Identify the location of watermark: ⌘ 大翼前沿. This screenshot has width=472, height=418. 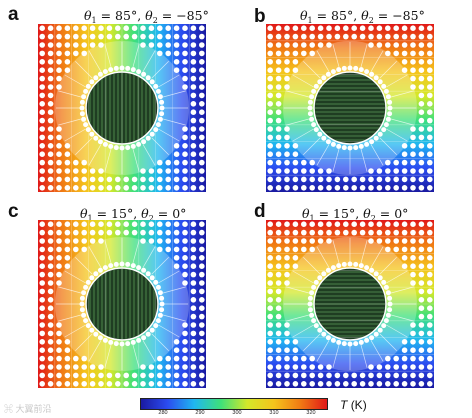
(28, 408).